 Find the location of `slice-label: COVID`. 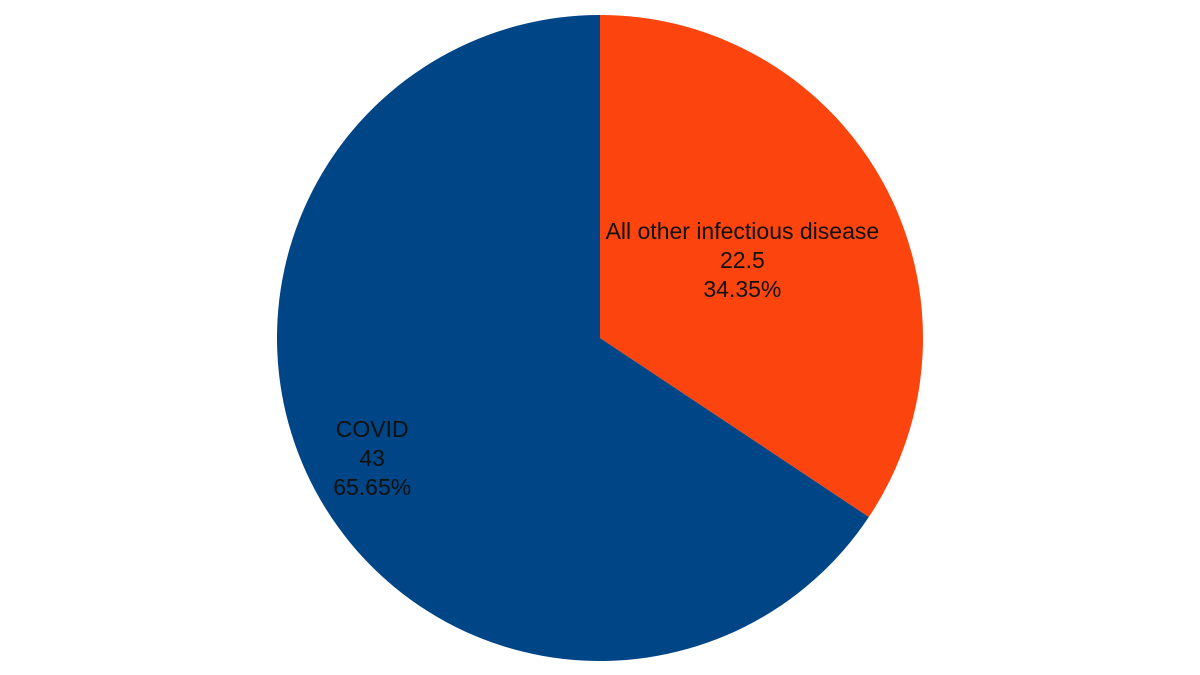

slice-label: COVID is located at coordinates (372, 429).